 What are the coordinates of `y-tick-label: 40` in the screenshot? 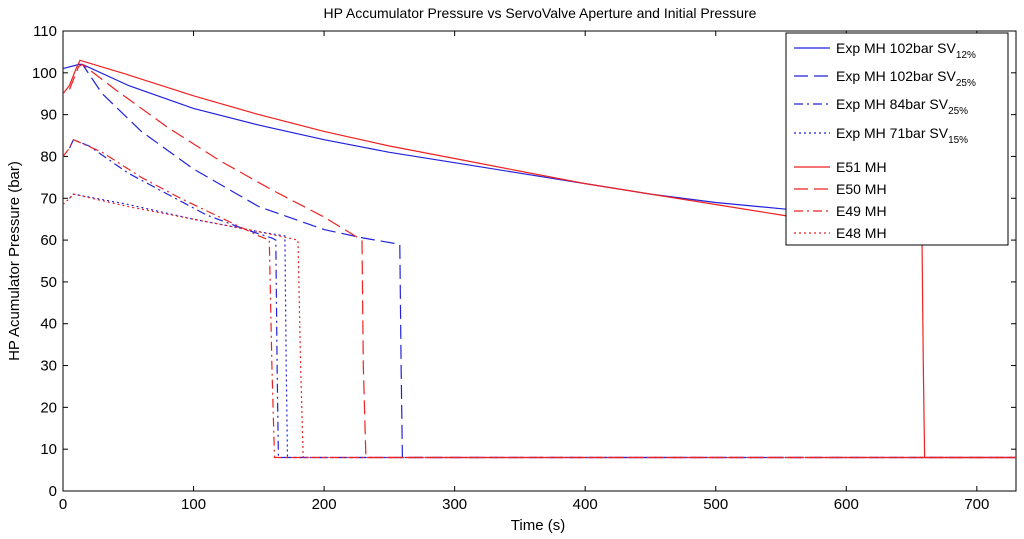 It's located at (48, 324).